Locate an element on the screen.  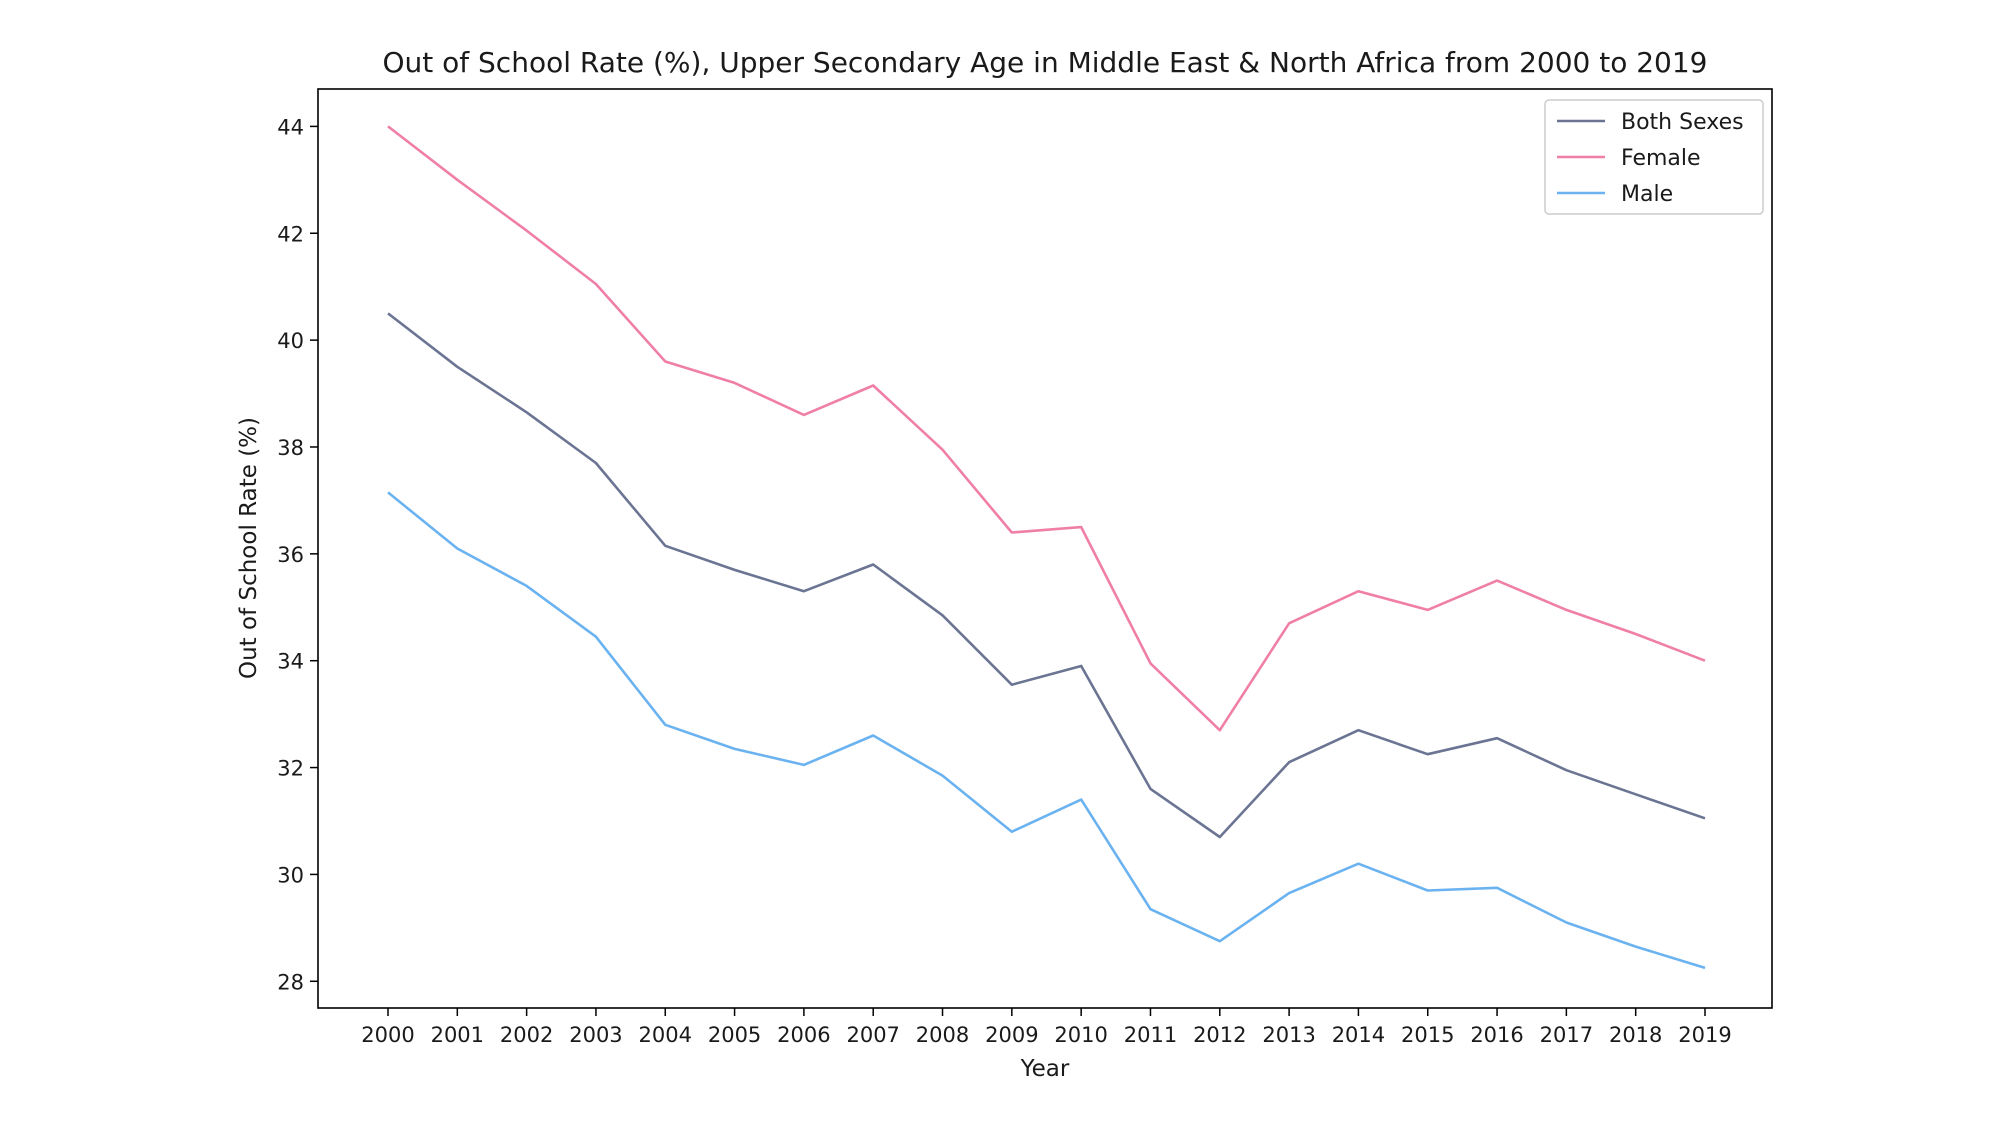
y-axis-label: Out of School Rate (%) is located at coordinates (249, 548).